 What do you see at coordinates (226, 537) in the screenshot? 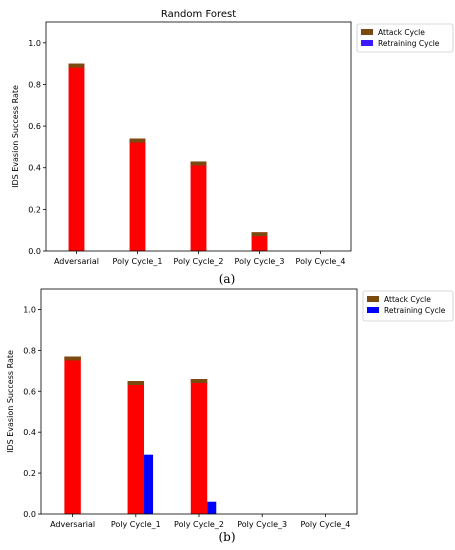
I see `panel-caption: (b)` at bounding box center [226, 537].